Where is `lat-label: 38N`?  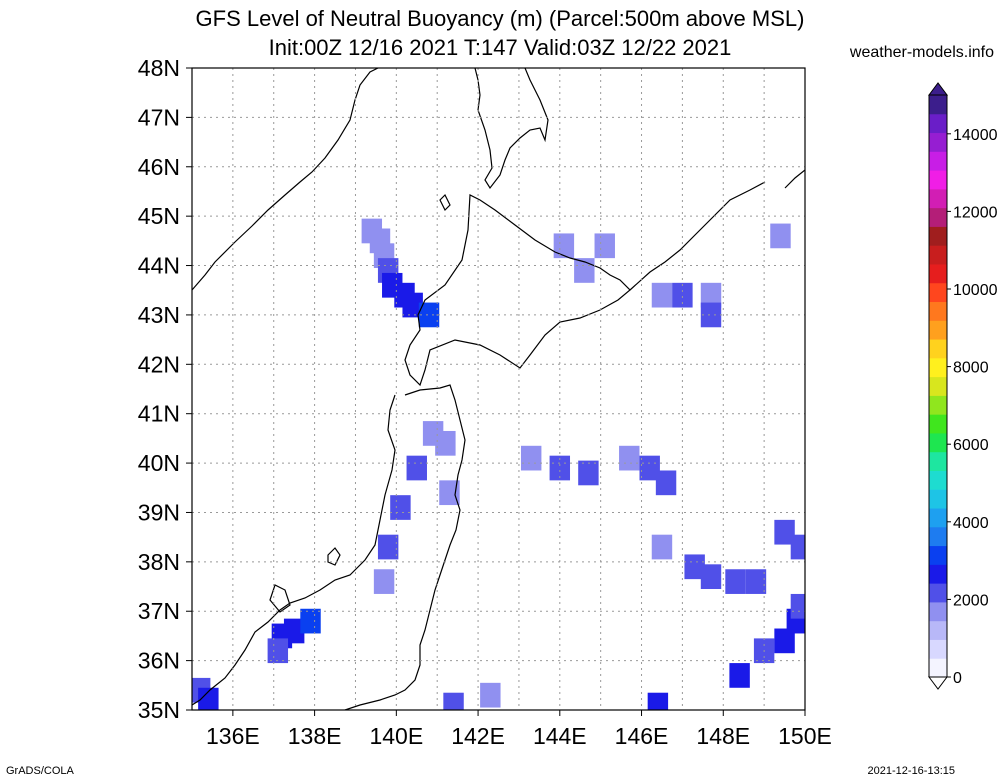
lat-label: 38N is located at coordinates (159, 562).